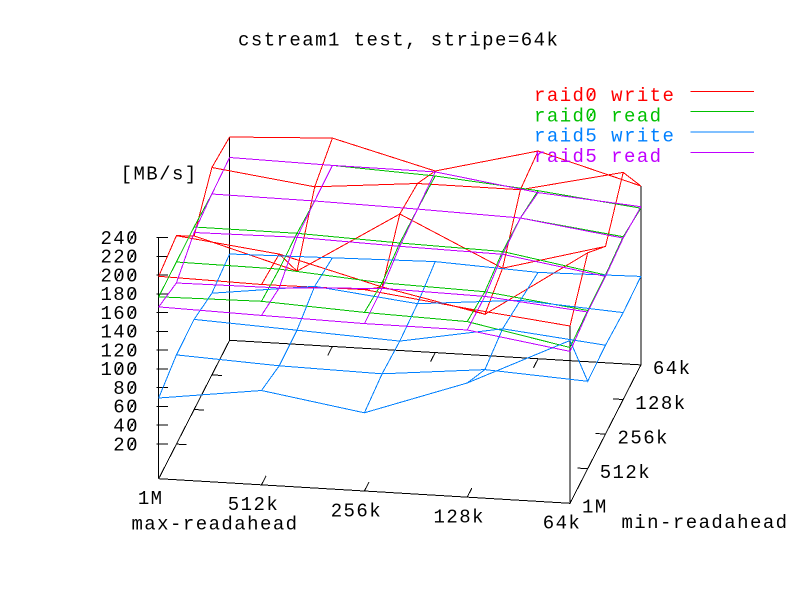  What do you see at coordinates (704, 523) in the screenshot?
I see `svg-text: min-readahead` at bounding box center [704, 523].